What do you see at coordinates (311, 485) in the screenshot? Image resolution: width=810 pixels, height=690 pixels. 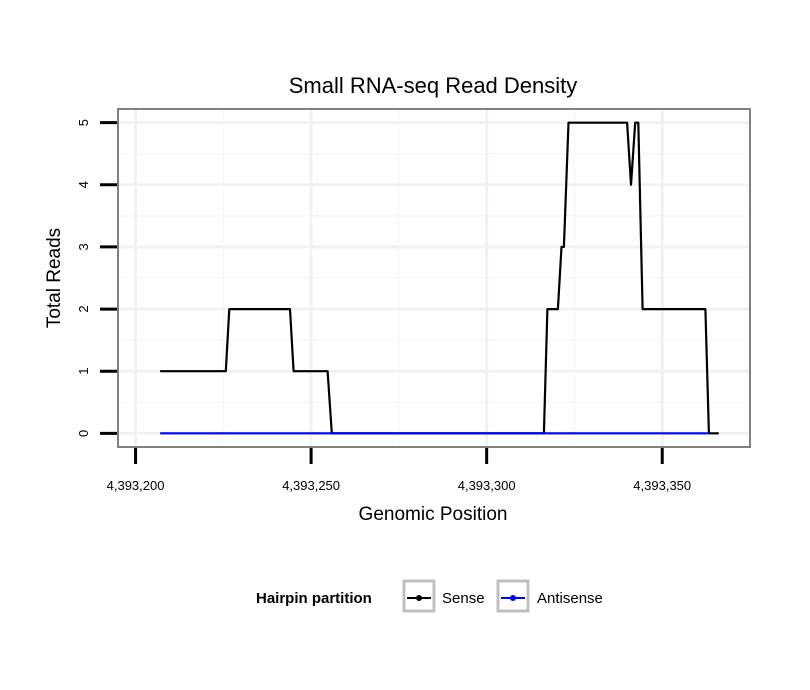 I see `x-tick-label: 4,393,250` at bounding box center [311, 485].